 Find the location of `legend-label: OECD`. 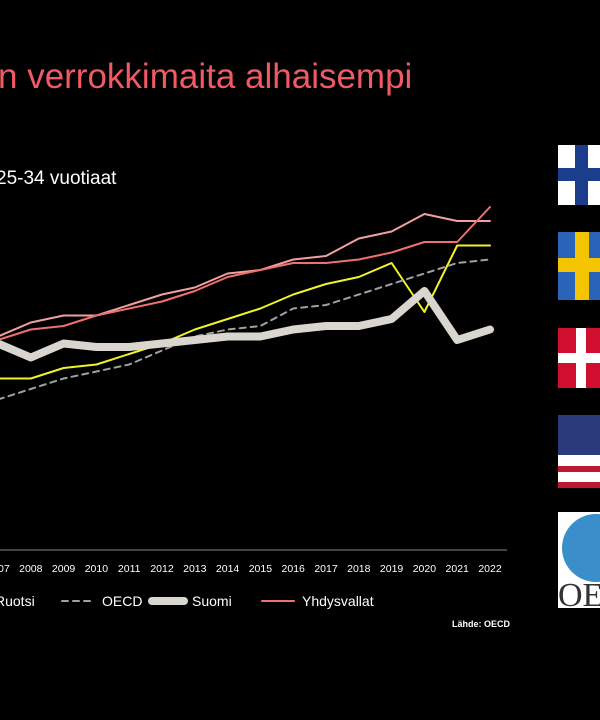

legend-label: OECD is located at coordinates (122, 601).